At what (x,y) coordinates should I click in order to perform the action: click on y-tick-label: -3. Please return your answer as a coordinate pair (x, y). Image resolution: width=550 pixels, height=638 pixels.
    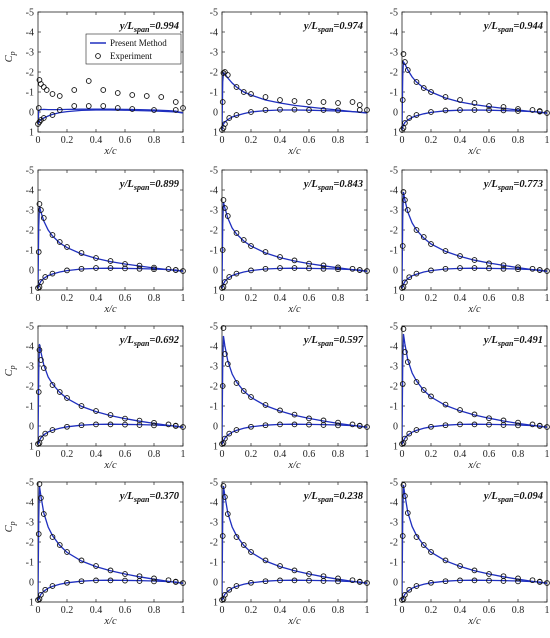
    Looking at the image, I should click on (30, 523).